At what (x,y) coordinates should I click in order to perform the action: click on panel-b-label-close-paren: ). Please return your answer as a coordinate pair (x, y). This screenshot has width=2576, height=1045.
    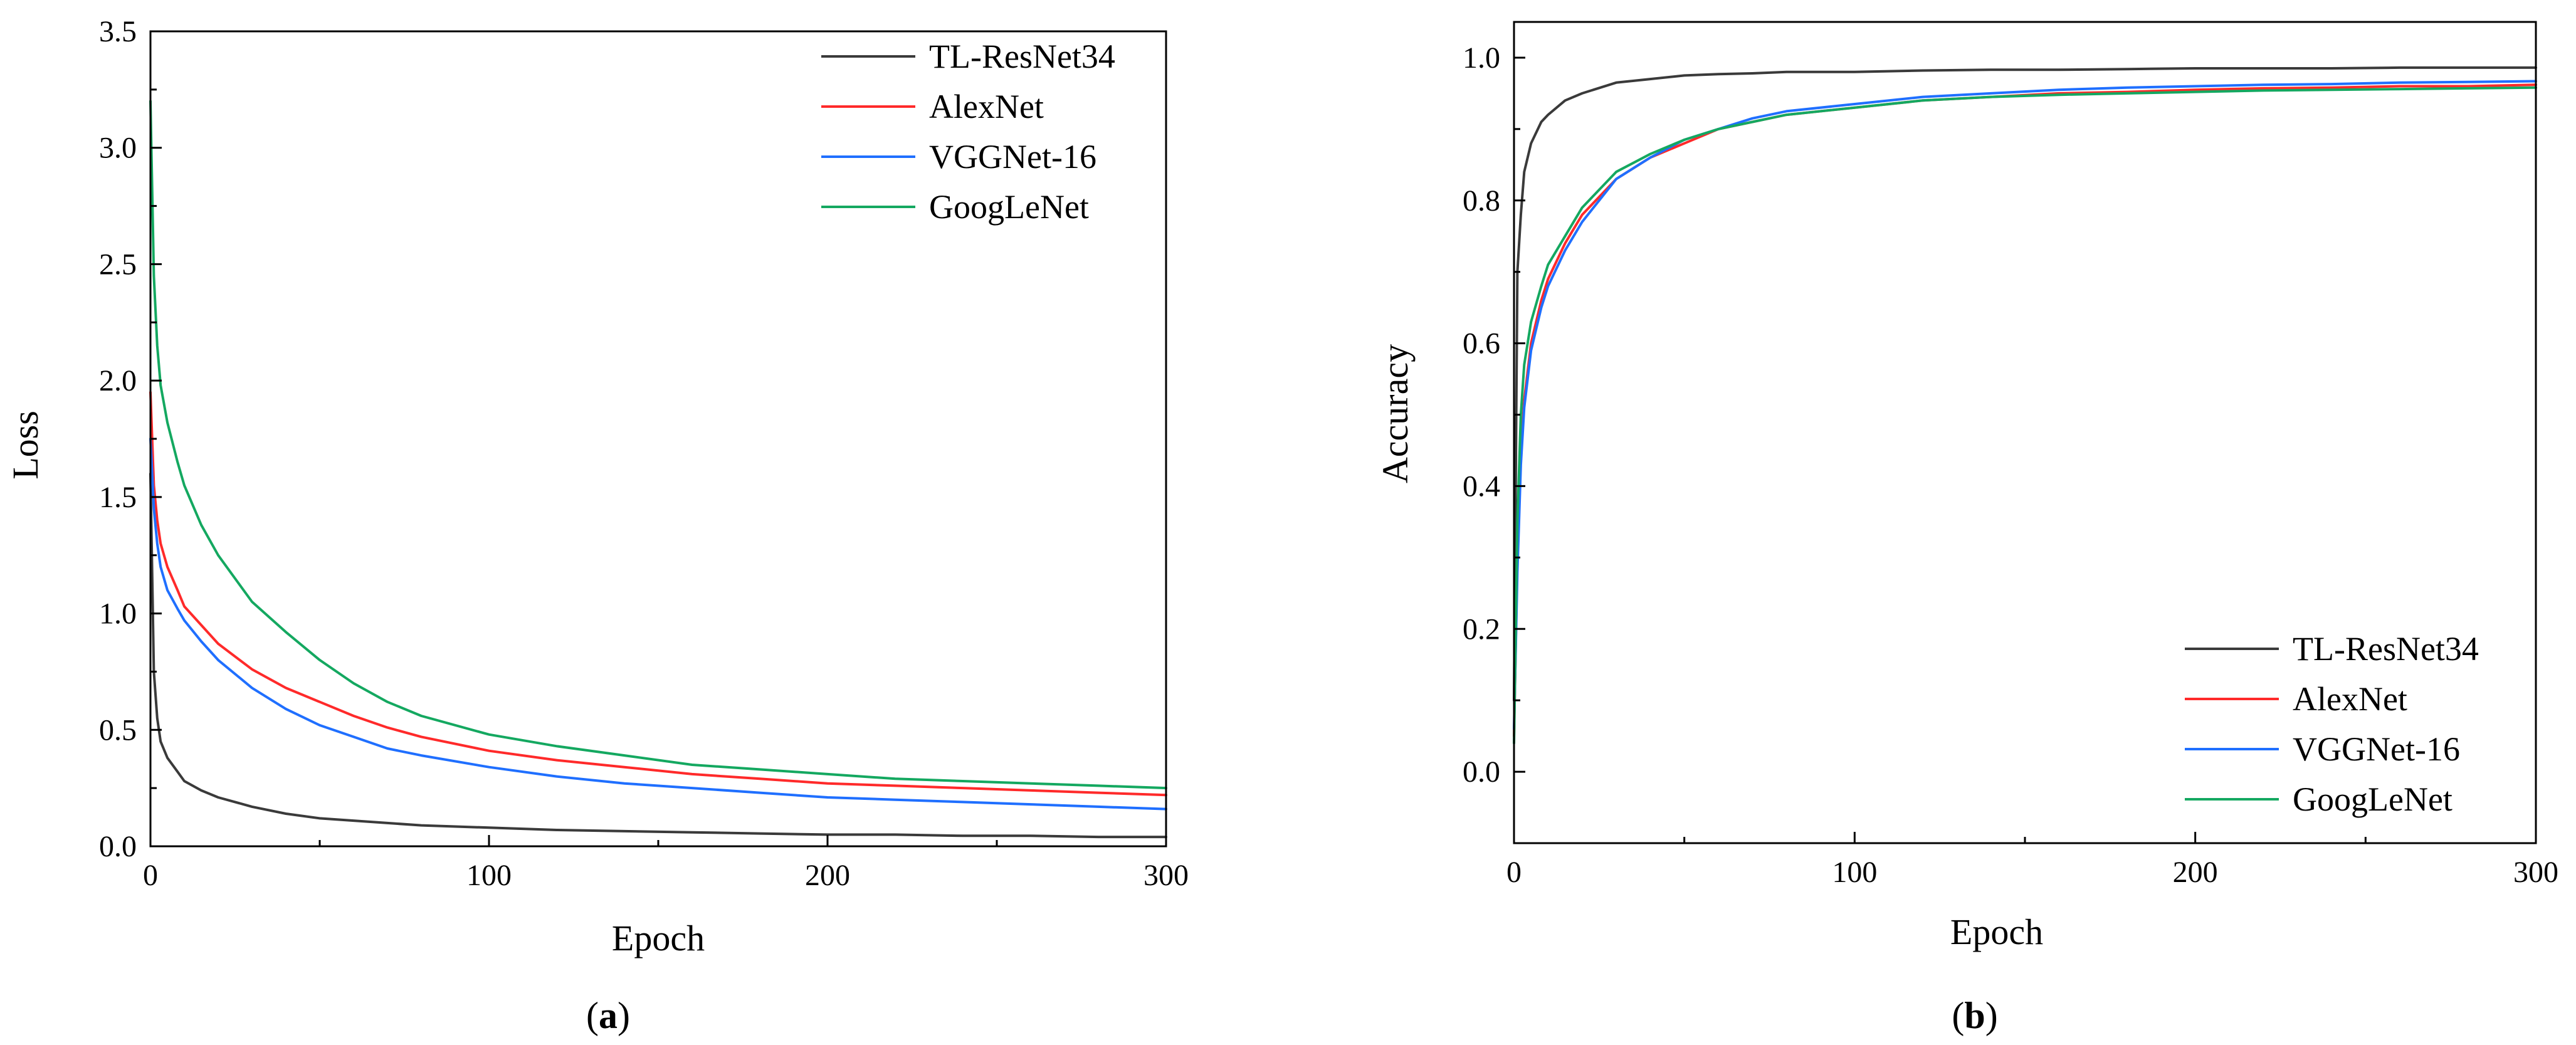
    Looking at the image, I should click on (1991, 1016).